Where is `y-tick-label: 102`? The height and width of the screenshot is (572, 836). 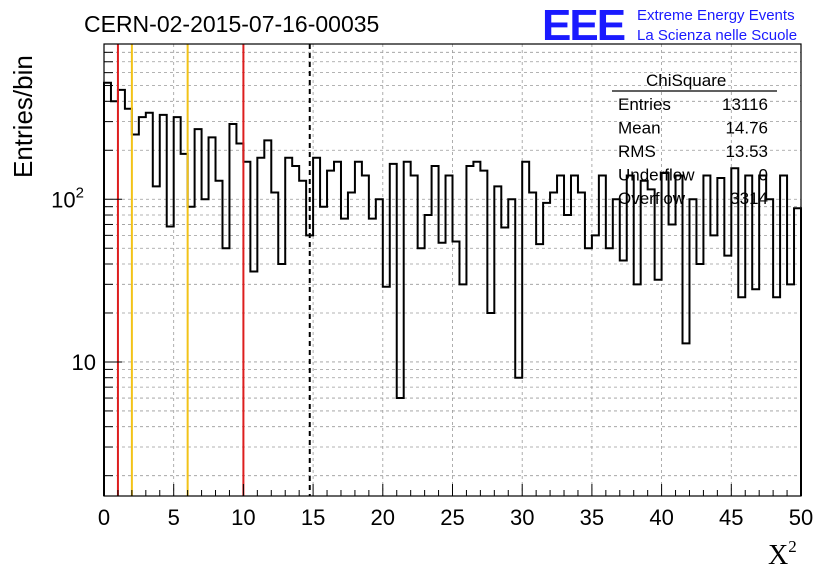 y-tick-label: 102 is located at coordinates (67, 198).